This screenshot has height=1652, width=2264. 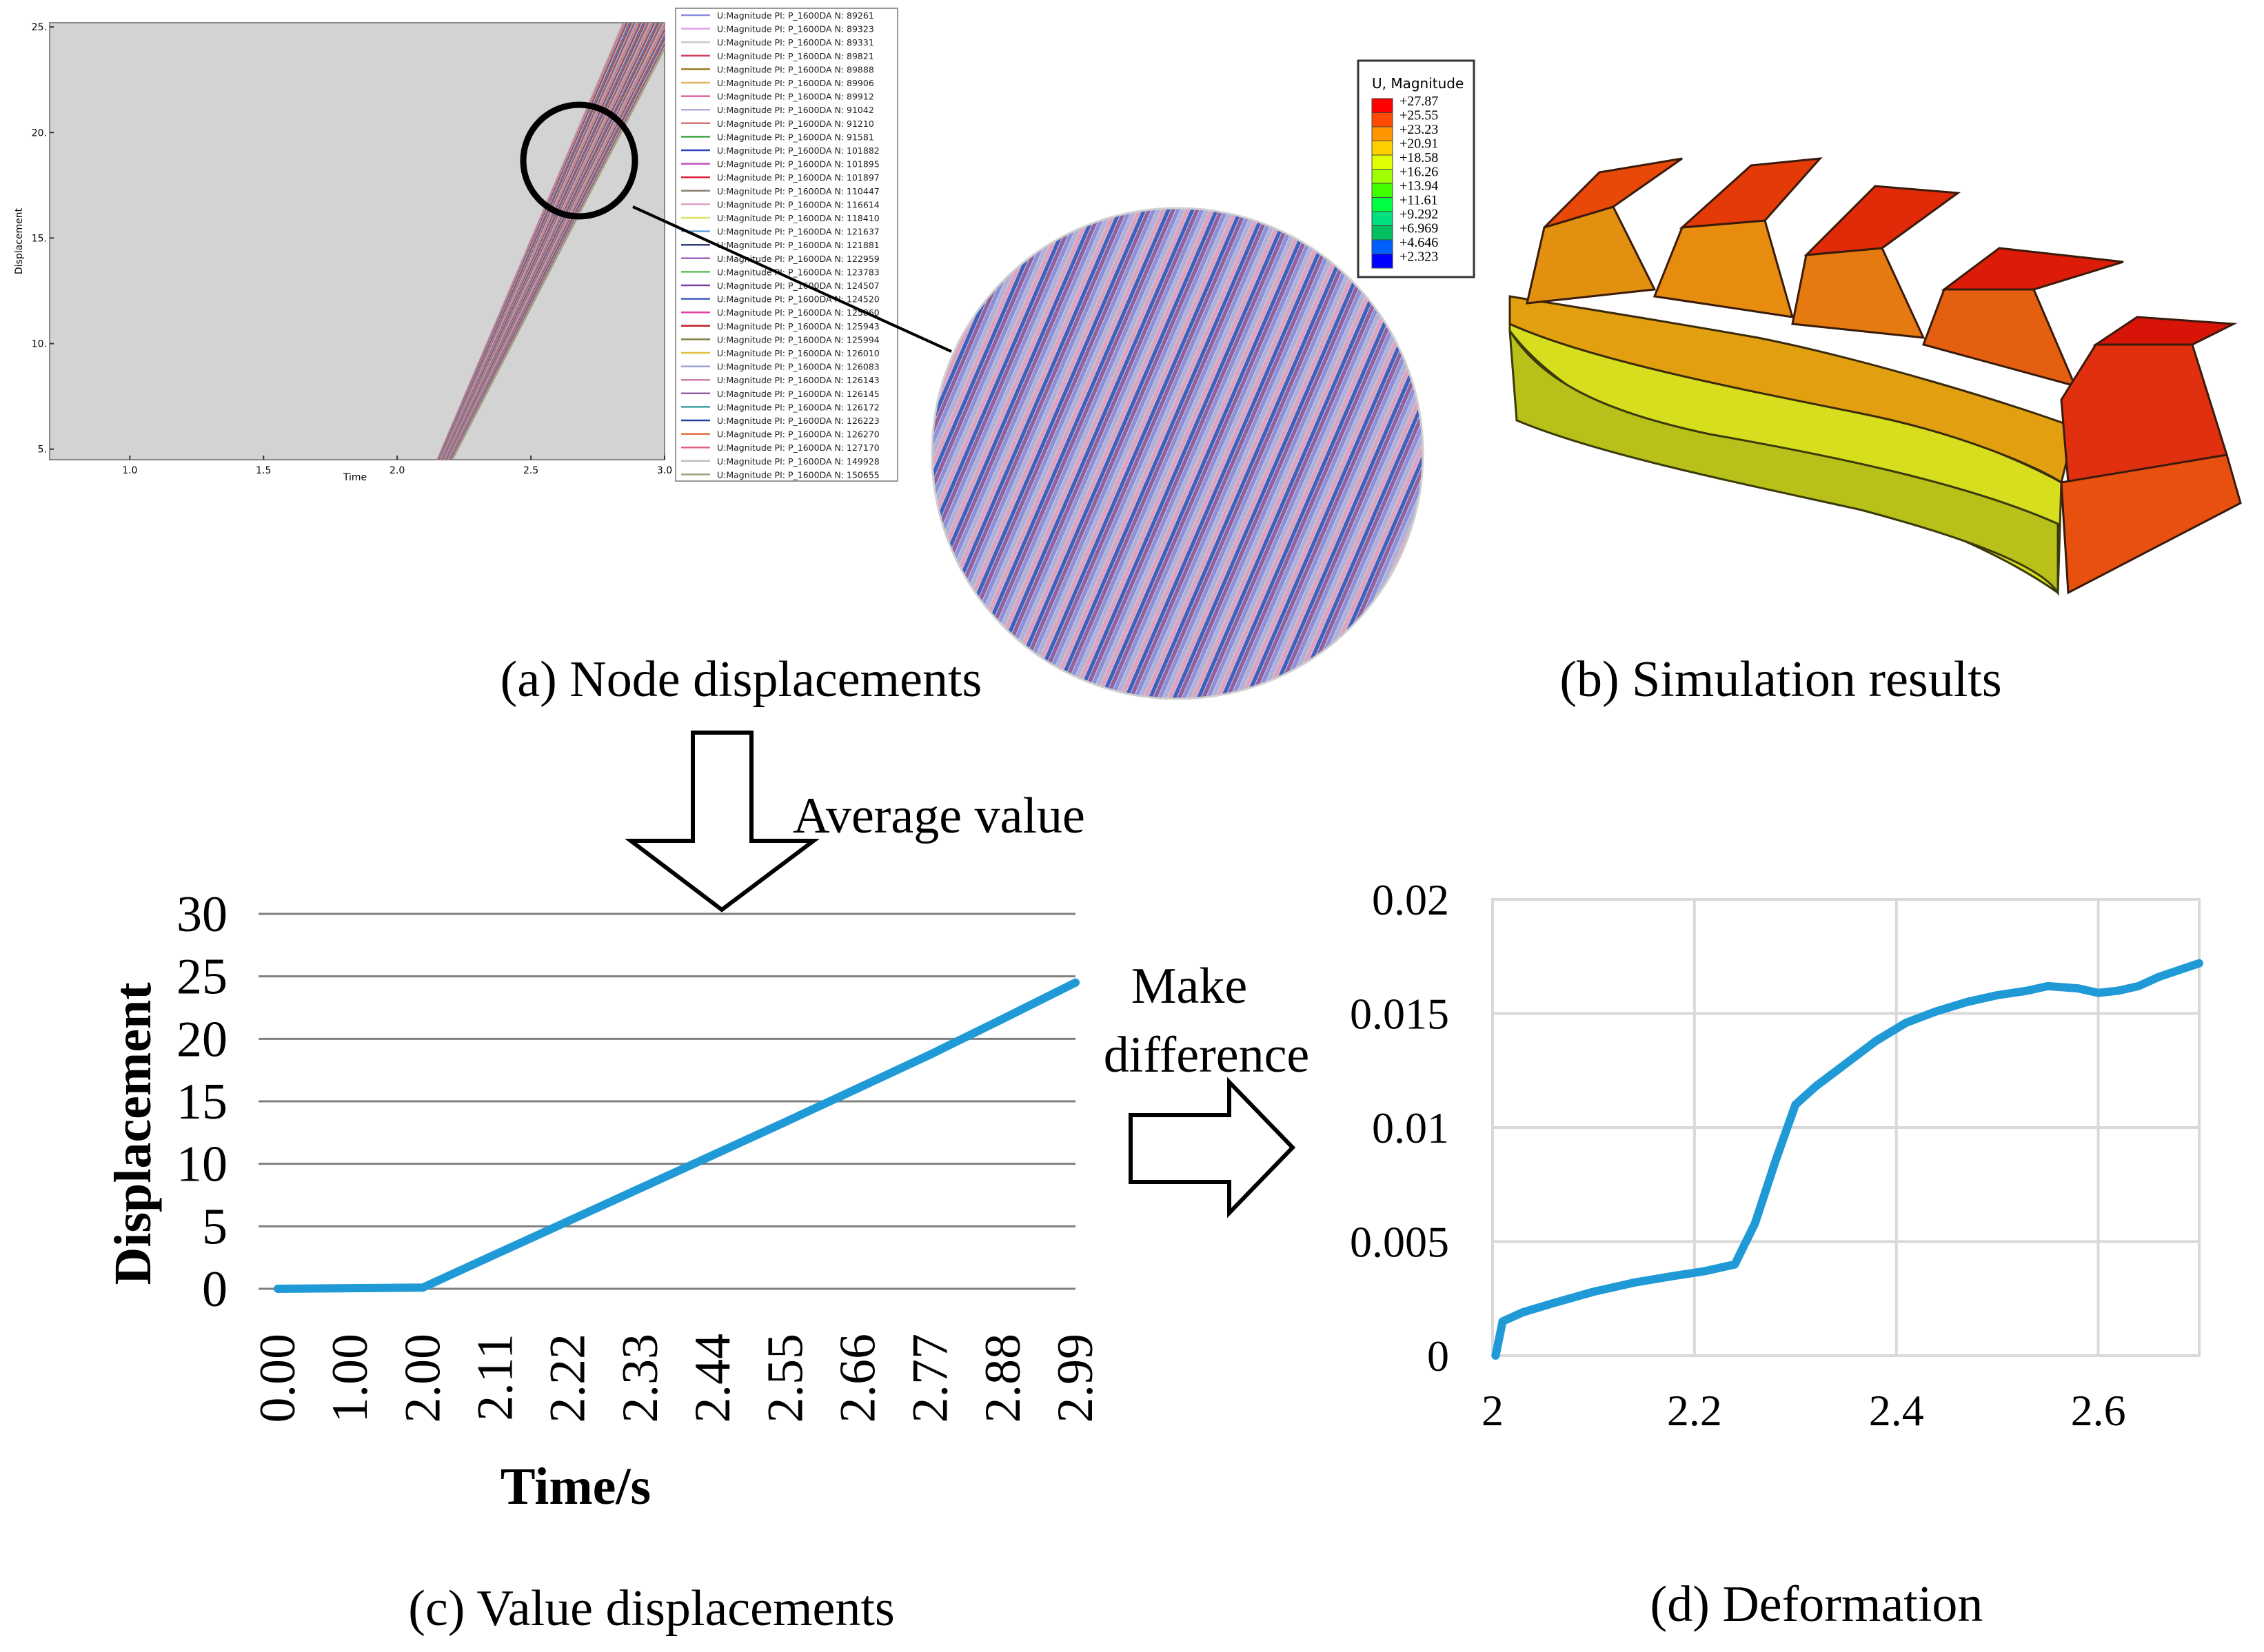 What do you see at coordinates (799, 300) in the screenshot?
I see `panel-a-legend-label: U:Magnitude PI: P_1600DA N: 124520` at bounding box center [799, 300].